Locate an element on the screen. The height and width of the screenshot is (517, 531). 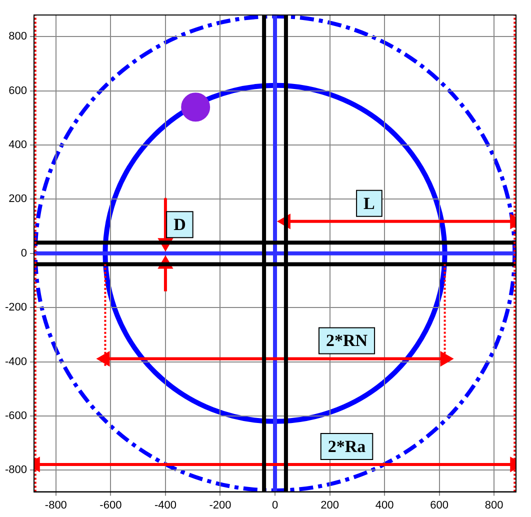
x-tick-label: 400 is located at coordinates (384, 505).